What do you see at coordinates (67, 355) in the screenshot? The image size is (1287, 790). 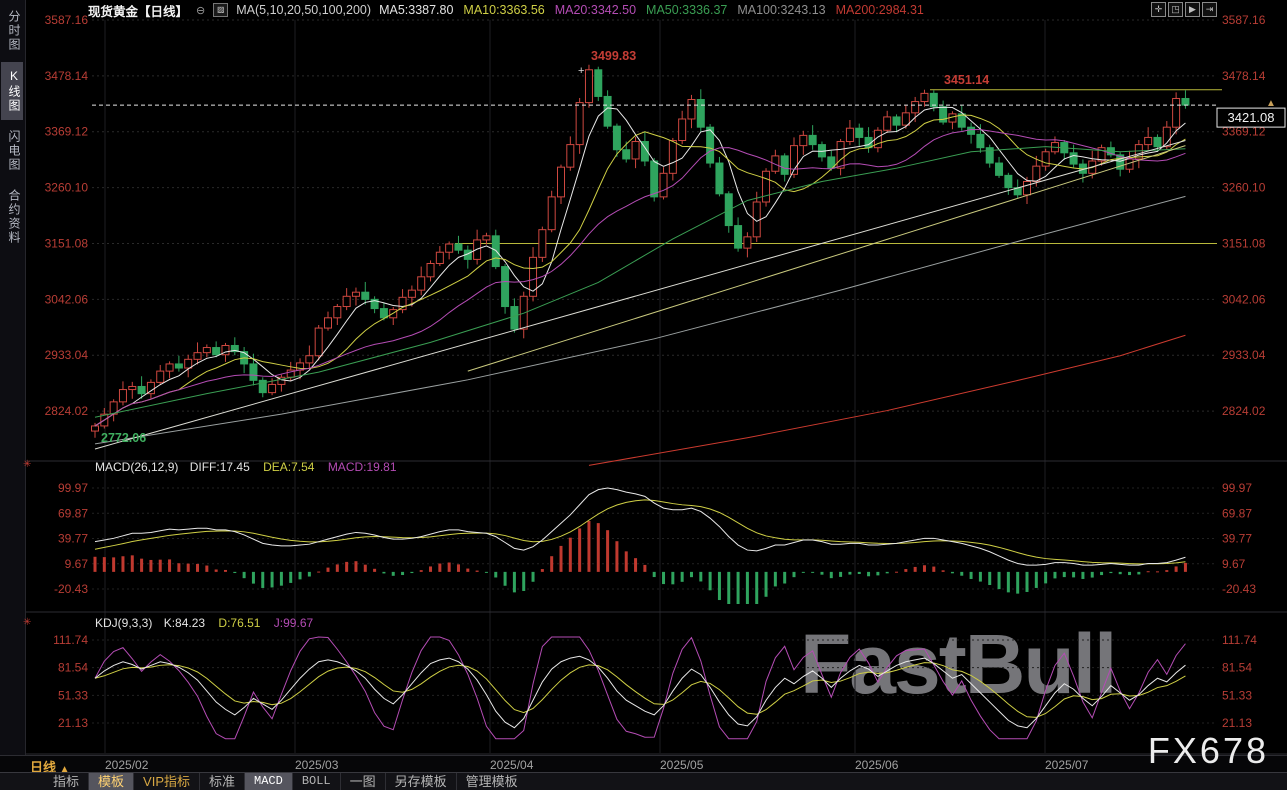 I see `price-axis-label-left: 2933.04` at bounding box center [67, 355].